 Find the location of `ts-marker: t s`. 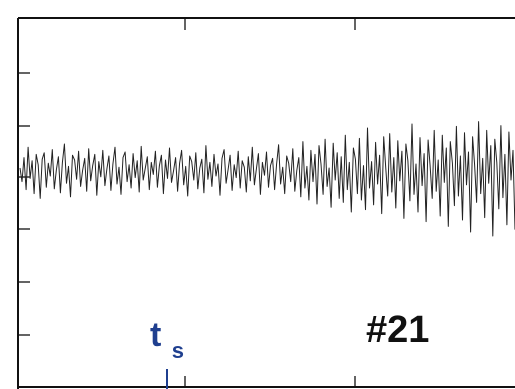

ts-marker: t s is located at coordinates (167, 352).